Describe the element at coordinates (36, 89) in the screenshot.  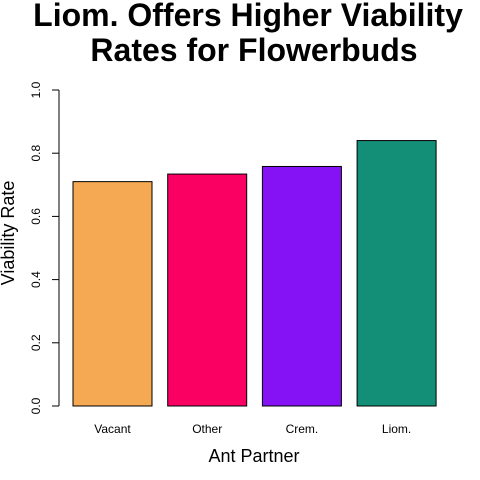
I see `y-tick-label: 1.0` at that location.